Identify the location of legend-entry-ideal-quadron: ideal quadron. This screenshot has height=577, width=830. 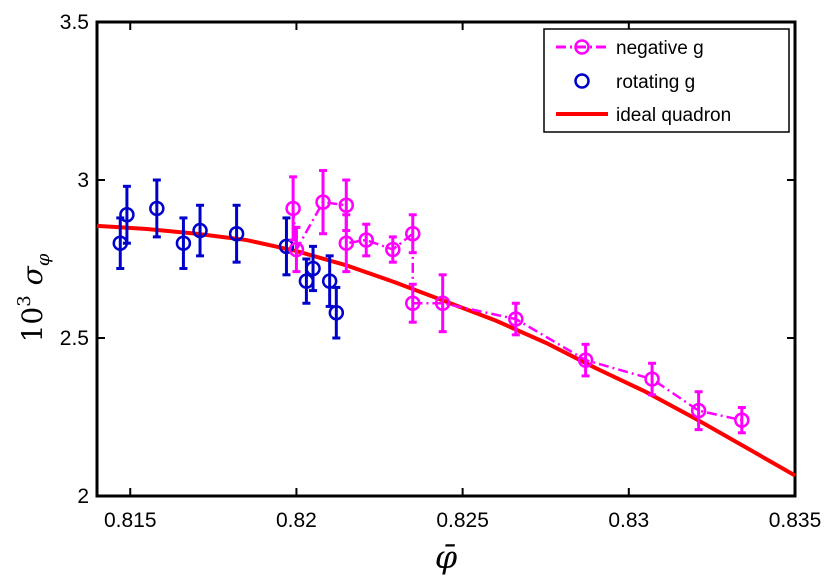
(643, 115).